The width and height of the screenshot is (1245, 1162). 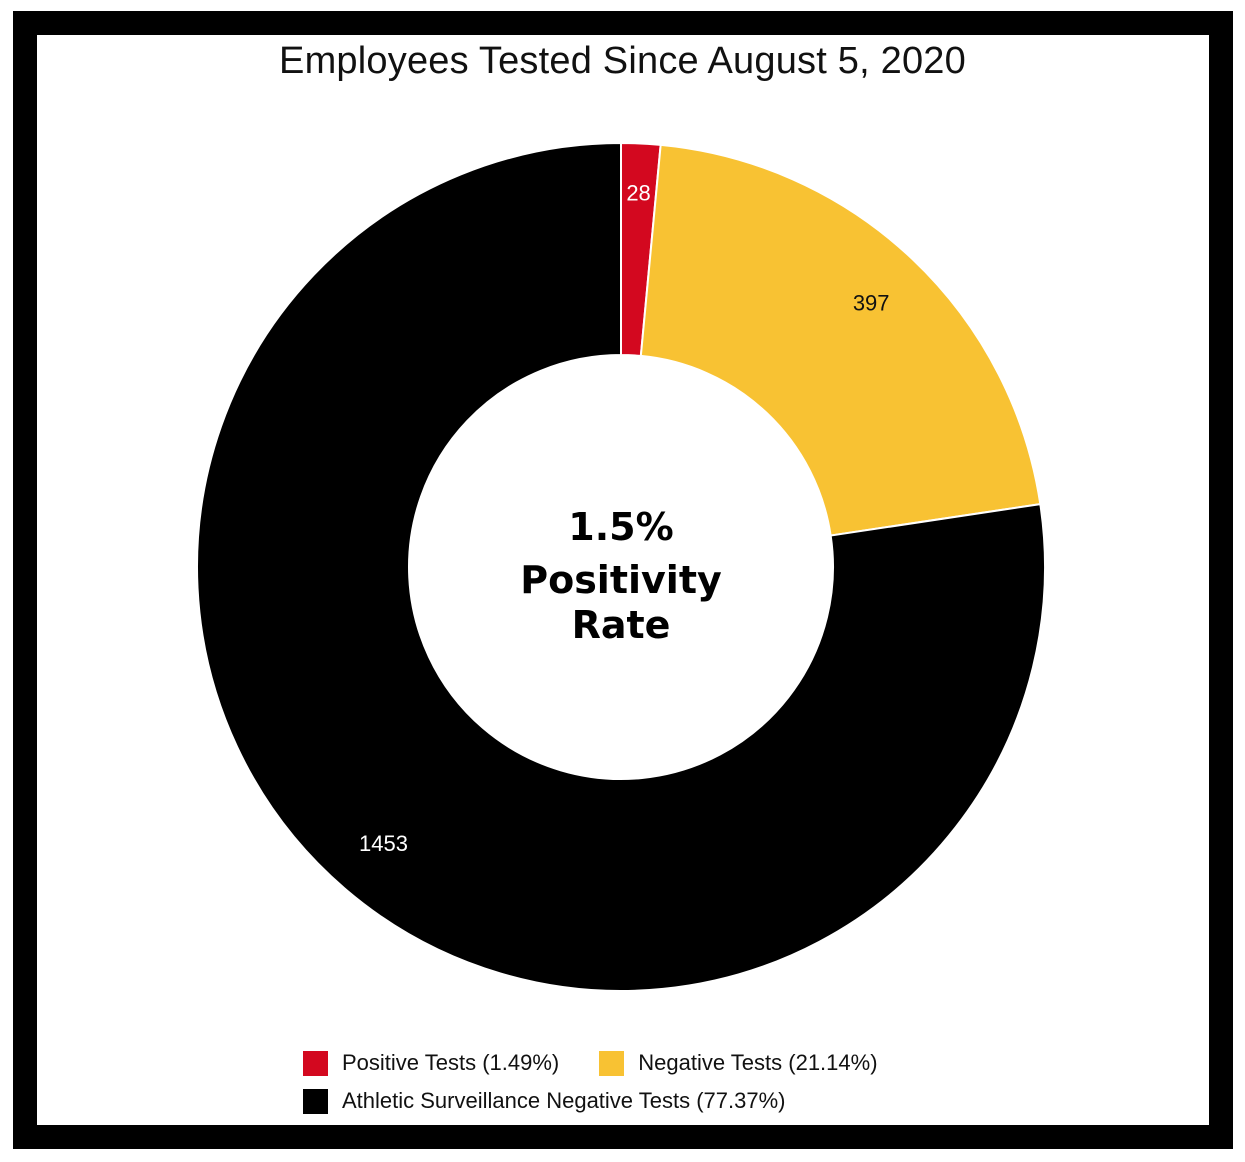 I want to click on slice-label-0: 28, so click(x=638, y=192).